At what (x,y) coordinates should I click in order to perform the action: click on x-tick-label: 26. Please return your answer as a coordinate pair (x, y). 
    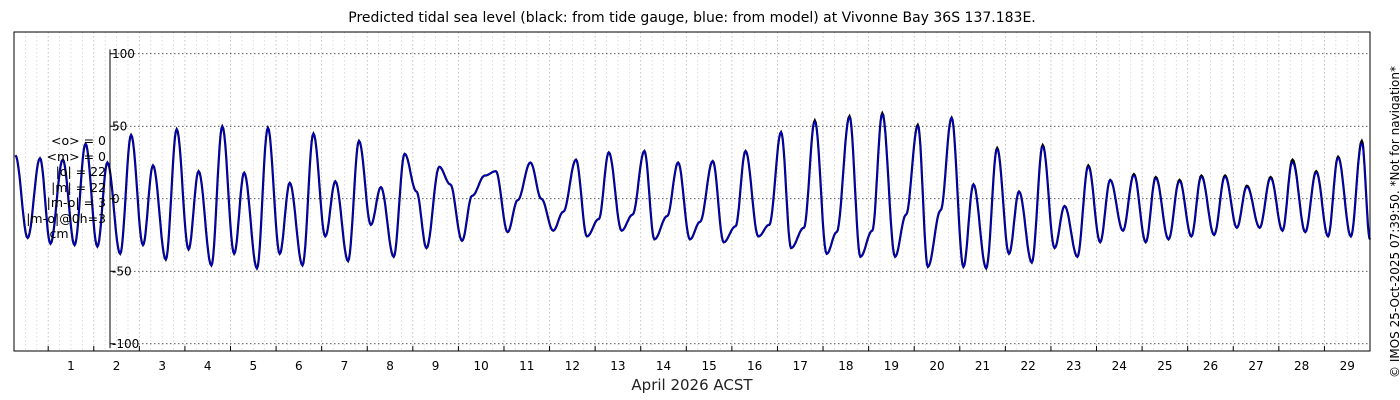
    Looking at the image, I should click on (1210, 366).